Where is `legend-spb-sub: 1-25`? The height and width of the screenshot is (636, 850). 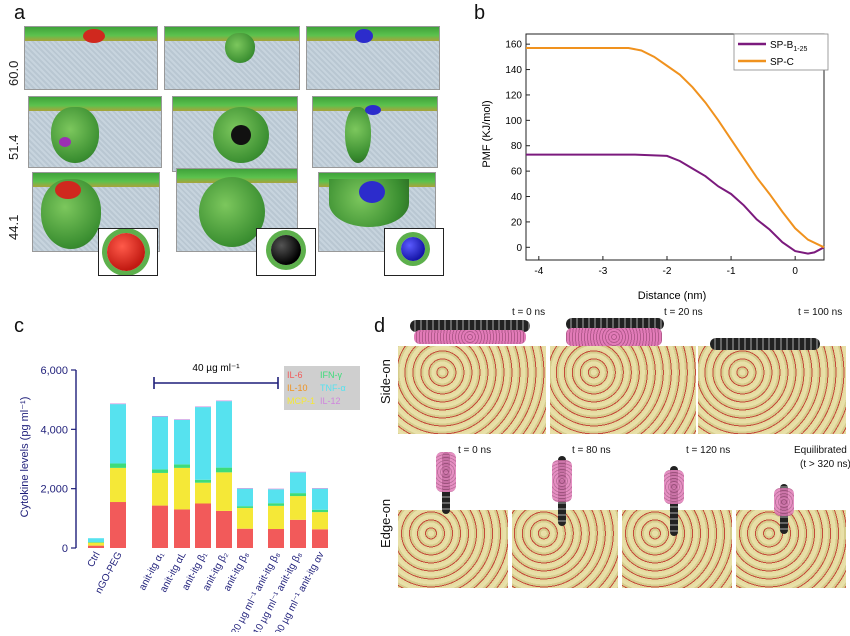 legend-spb-sub: 1-25 is located at coordinates (800, 49).